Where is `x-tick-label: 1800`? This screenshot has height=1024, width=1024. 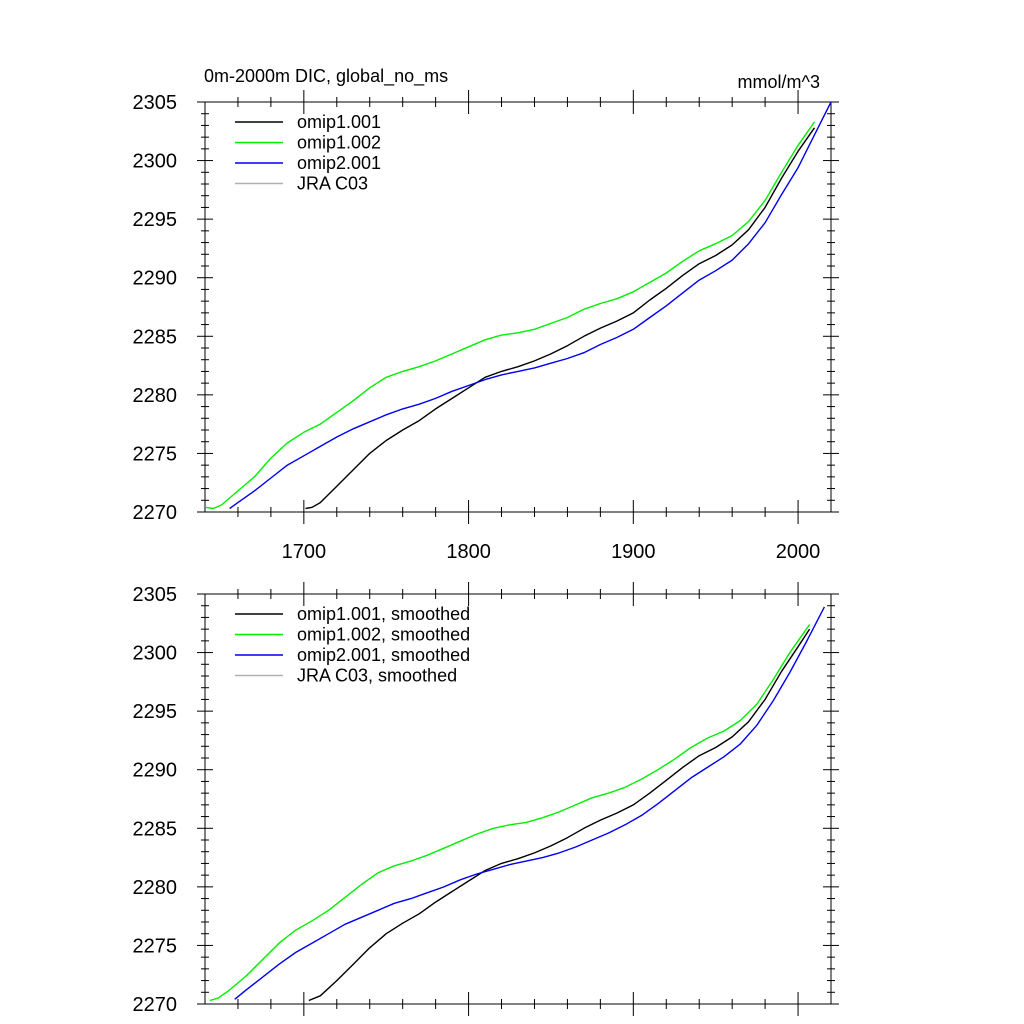 x-tick-label: 1800 is located at coordinates (468, 552).